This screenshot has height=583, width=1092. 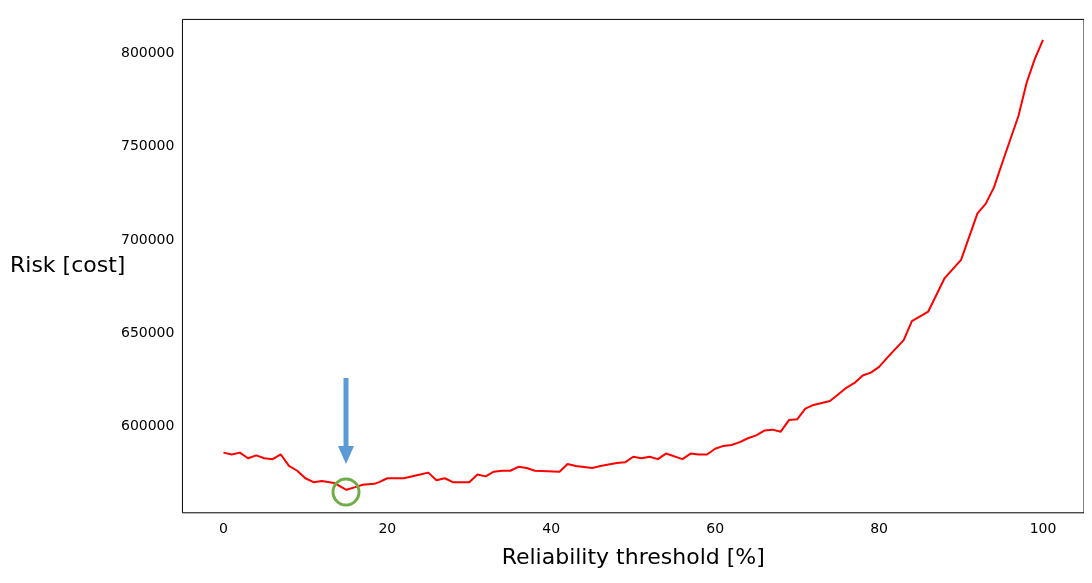 I want to click on x-tick-label: 20, so click(x=387, y=527).